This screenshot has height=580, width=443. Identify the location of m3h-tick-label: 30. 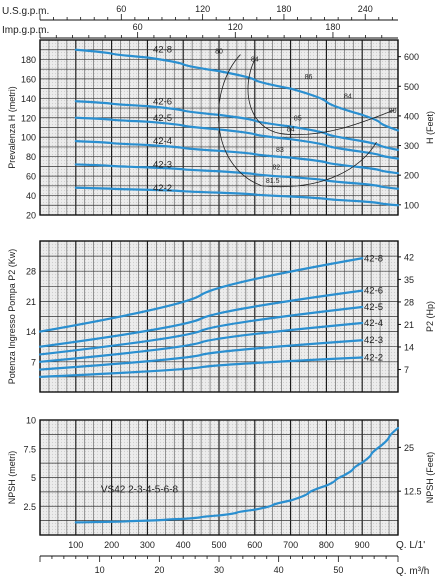
(219, 570).